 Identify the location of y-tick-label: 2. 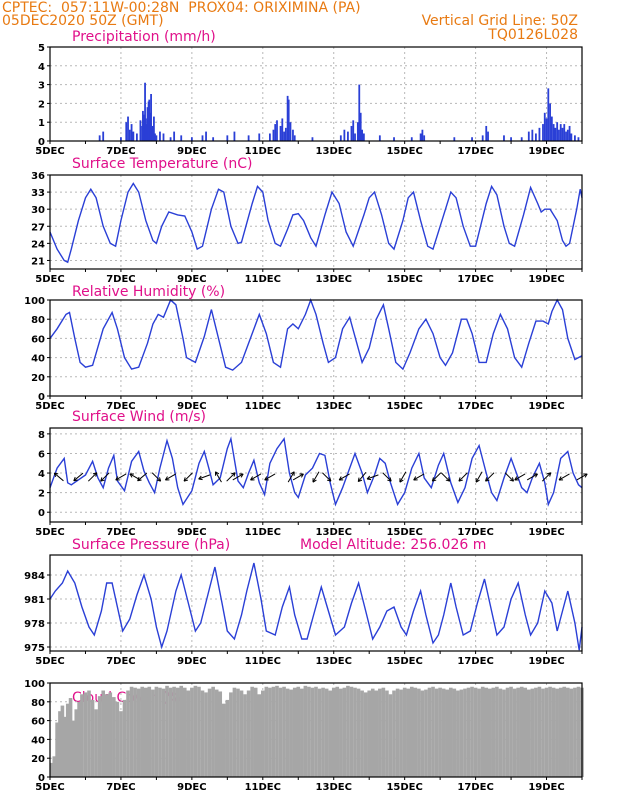
(41, 104).